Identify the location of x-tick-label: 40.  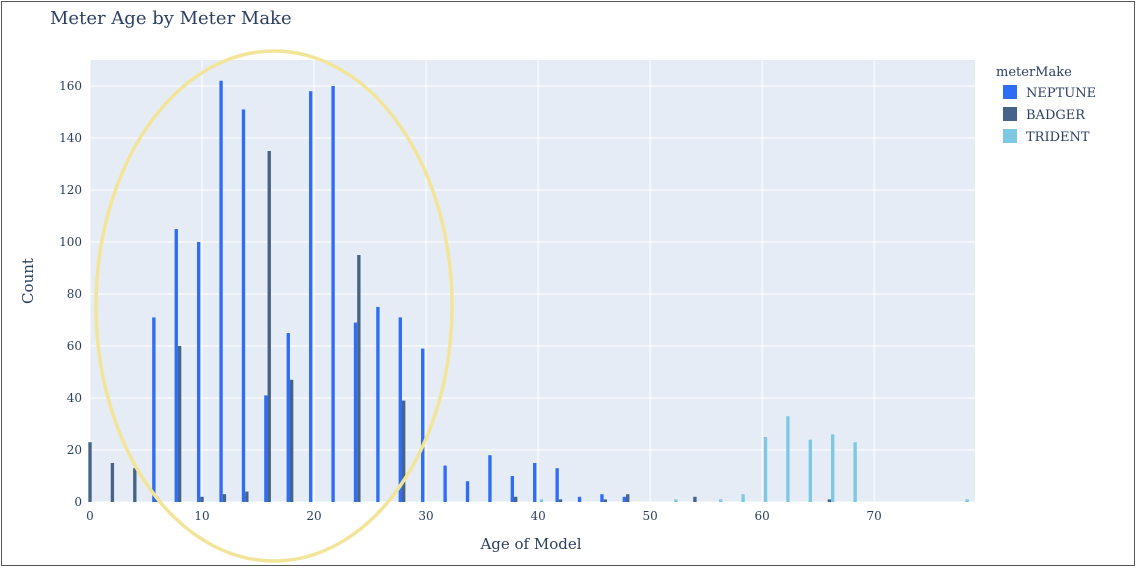
(537, 516).